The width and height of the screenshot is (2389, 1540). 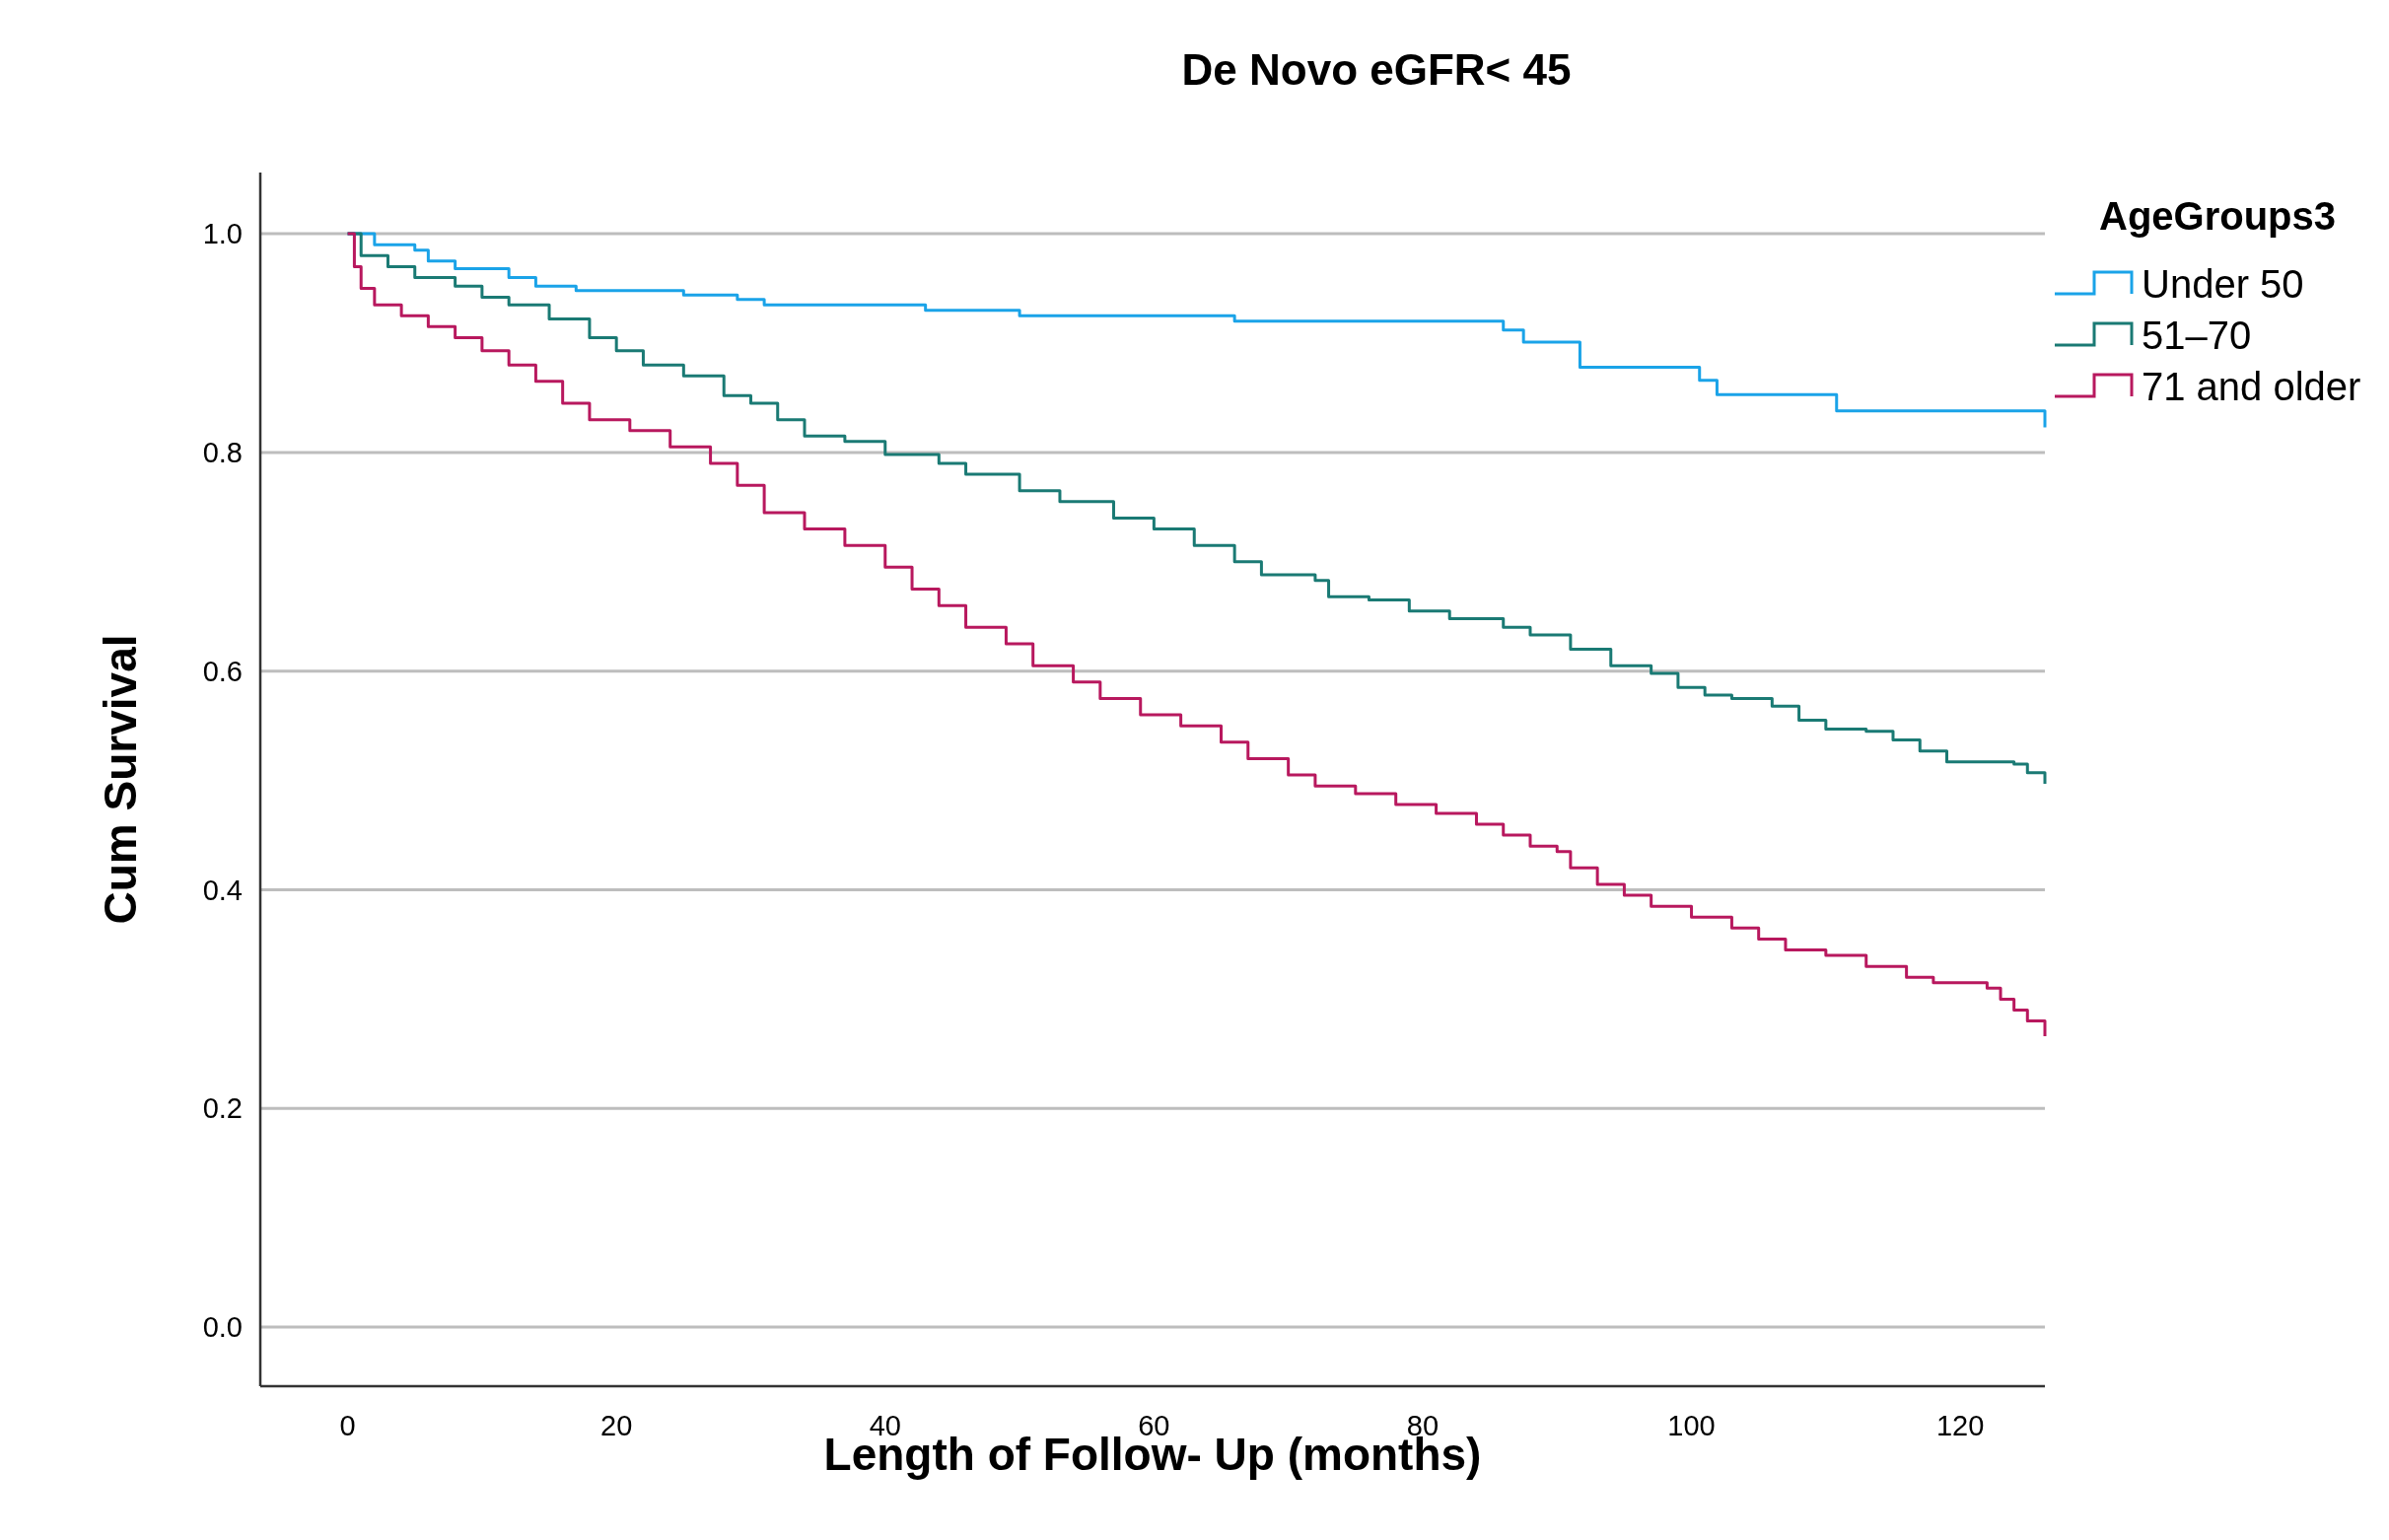 I want to click on legend-label: Under 50, so click(x=2223, y=284).